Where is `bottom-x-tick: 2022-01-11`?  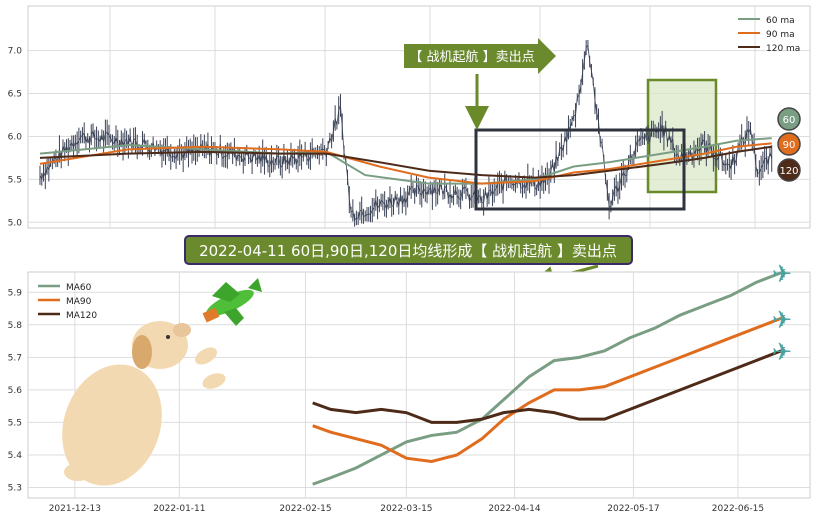 bottom-x-tick: 2022-01-11 is located at coordinates (179, 509).